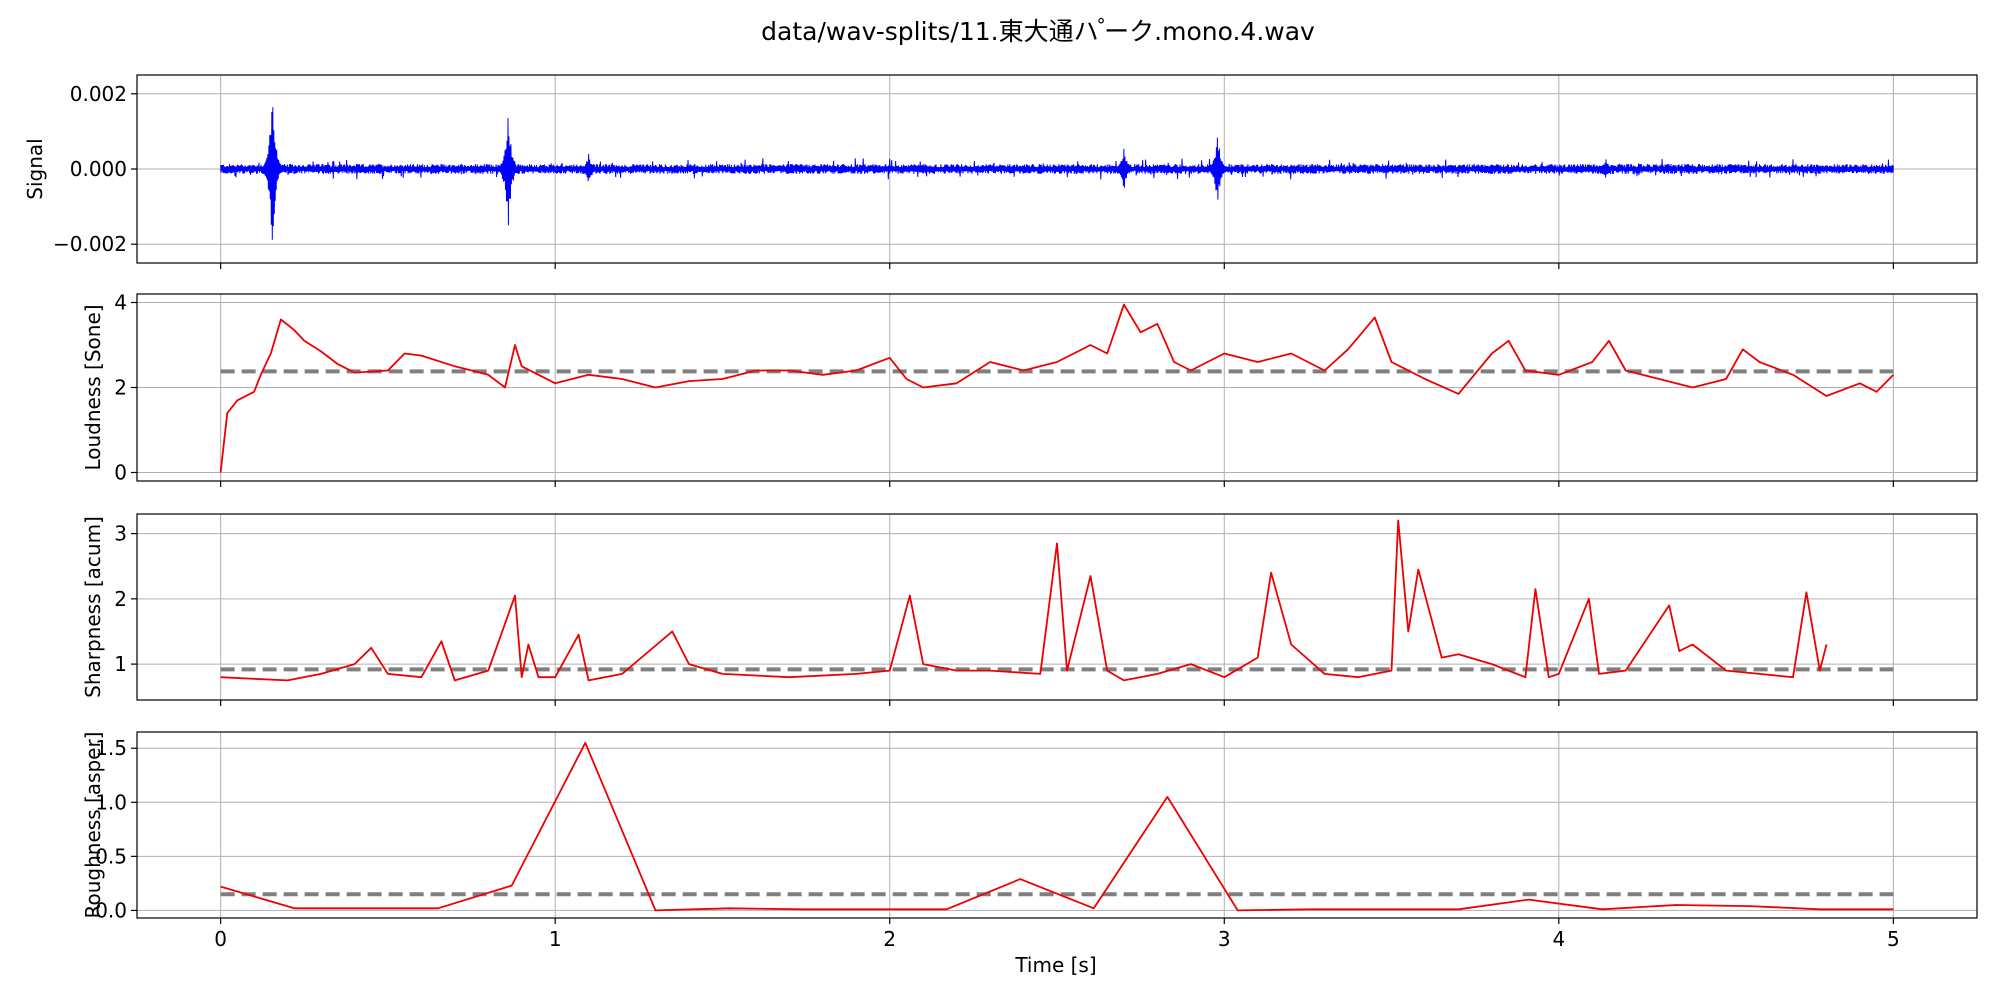  I want to click on x-tick-label: 2, so click(889, 939).